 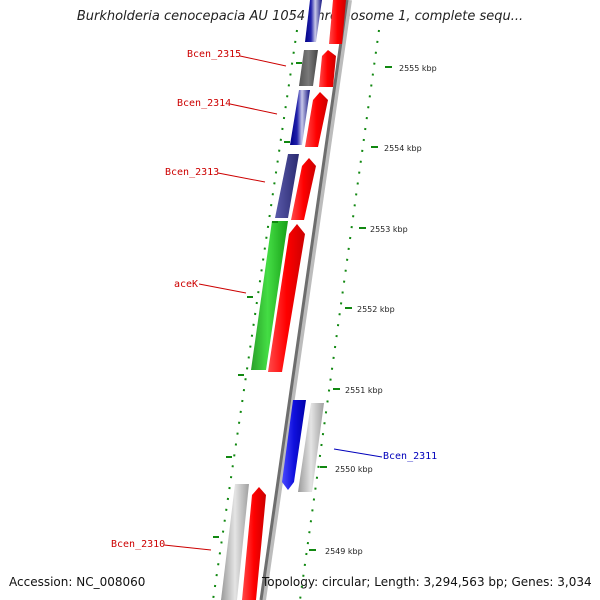 I want to click on gene-label-bcen-2313: Bcen_2313, so click(x=192, y=172).